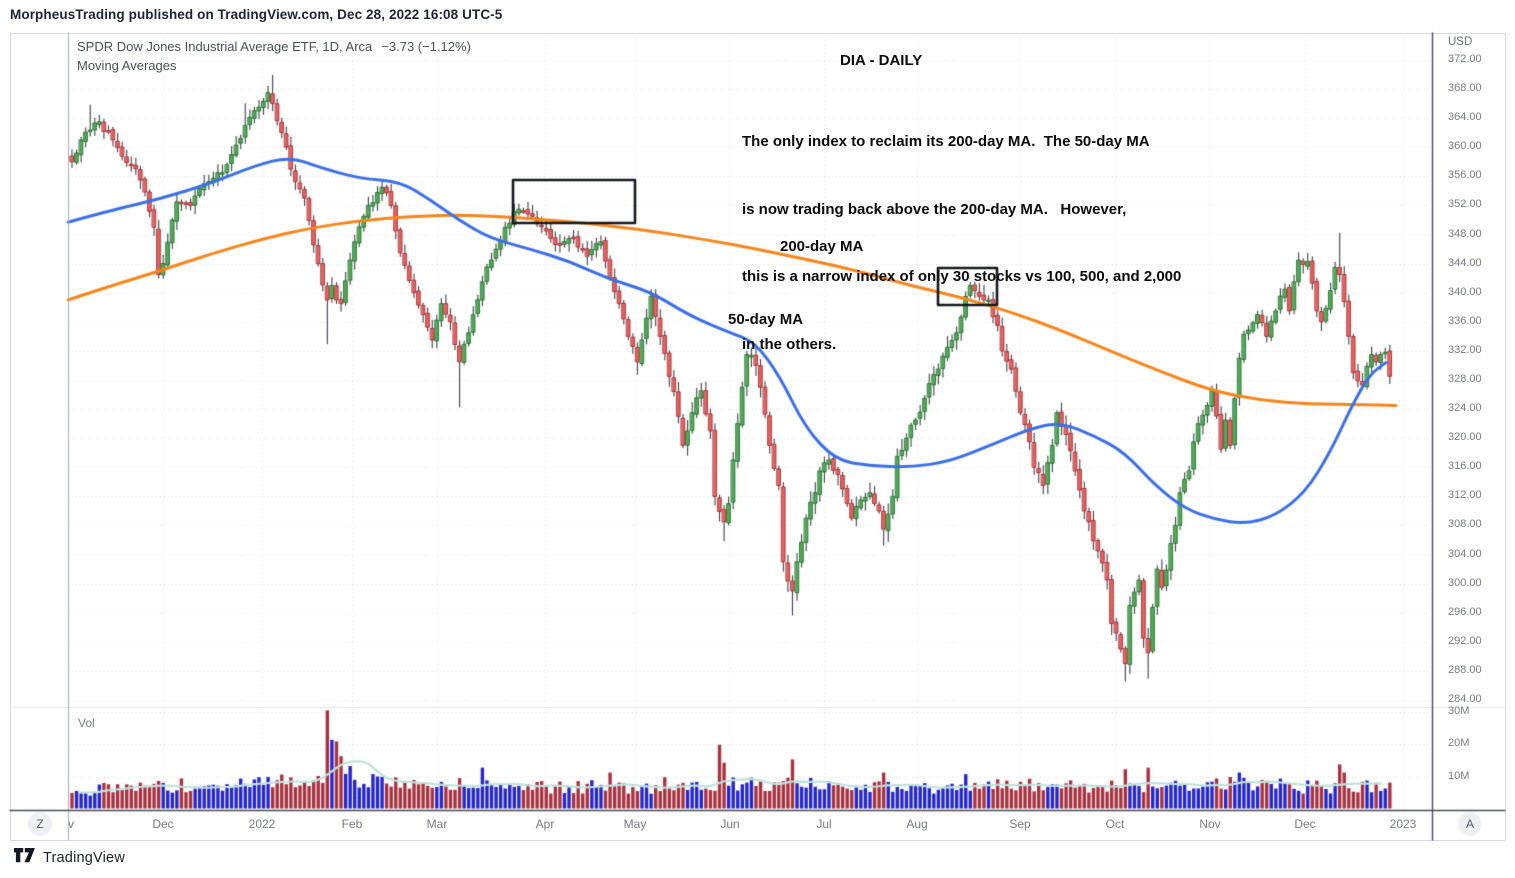  I want to click on tradingview-logo-icon, so click(25, 858).